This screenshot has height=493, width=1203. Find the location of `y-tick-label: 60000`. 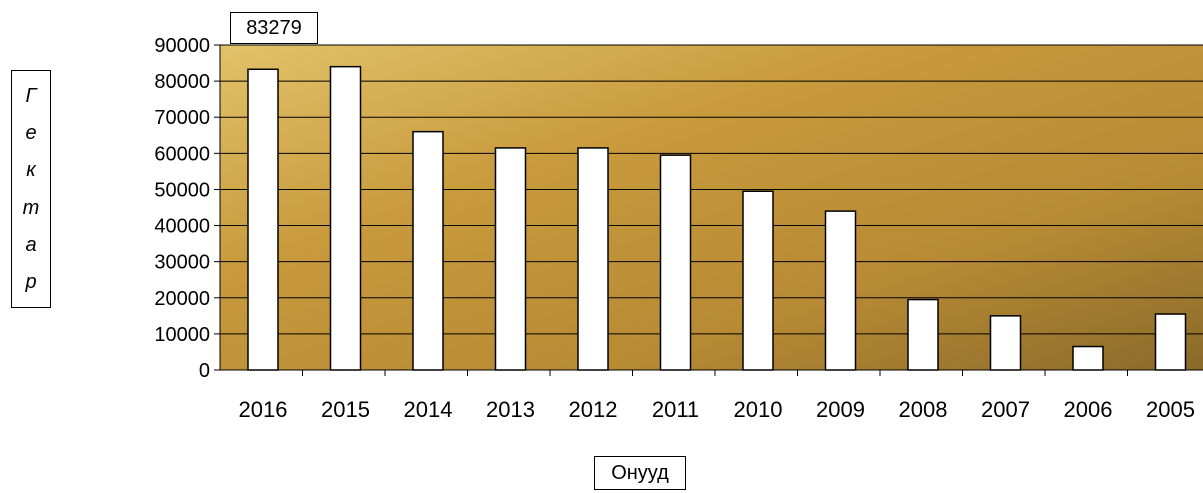

y-tick-label: 60000 is located at coordinates (182, 154).